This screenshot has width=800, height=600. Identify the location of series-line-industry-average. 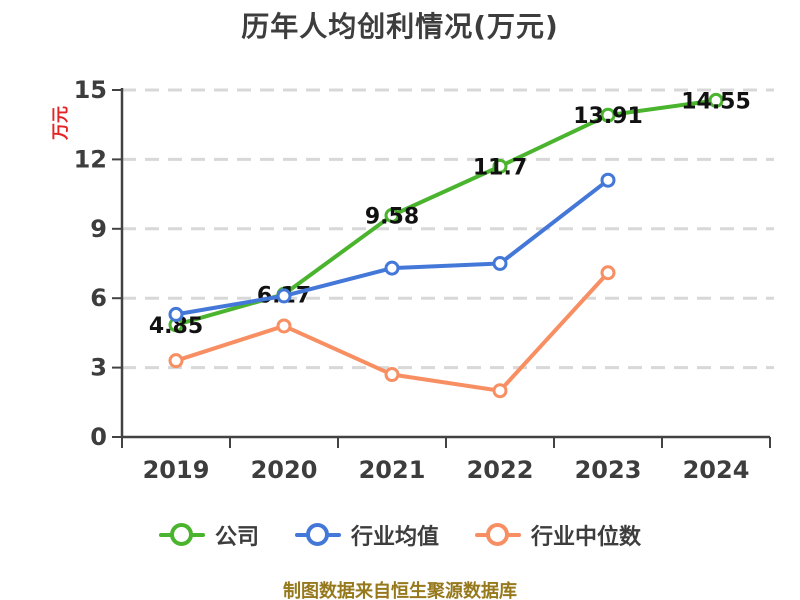
(392, 247).